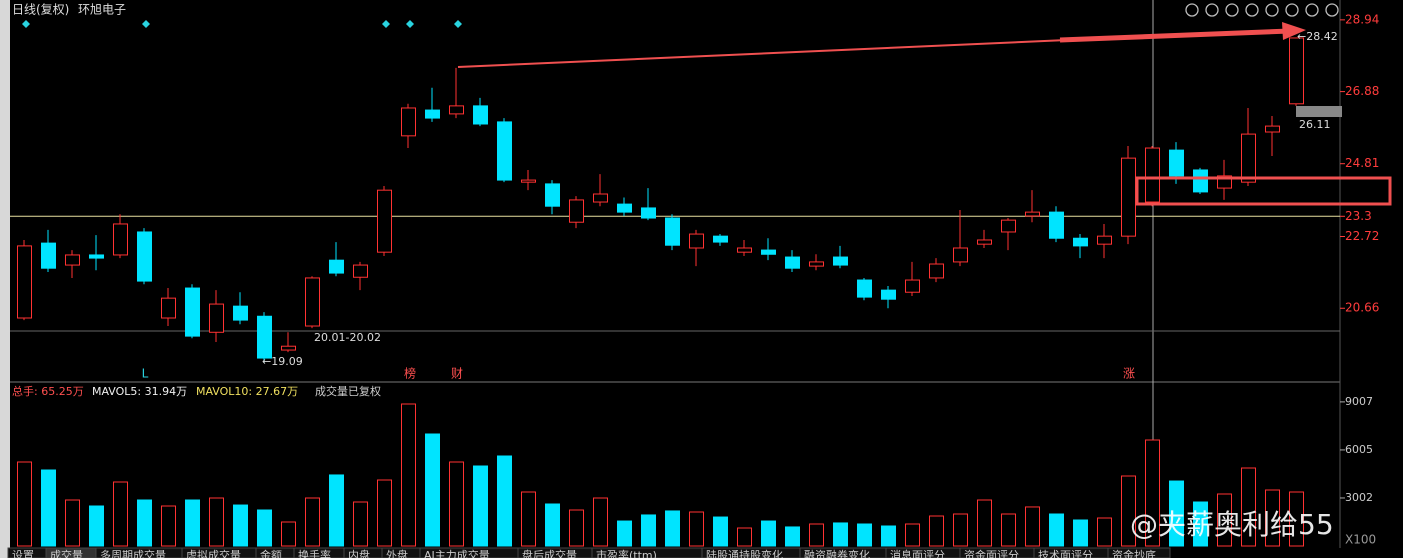 The width and height of the screenshot is (1403, 558). I want to click on tab-label: 内盘, so click(359, 553).